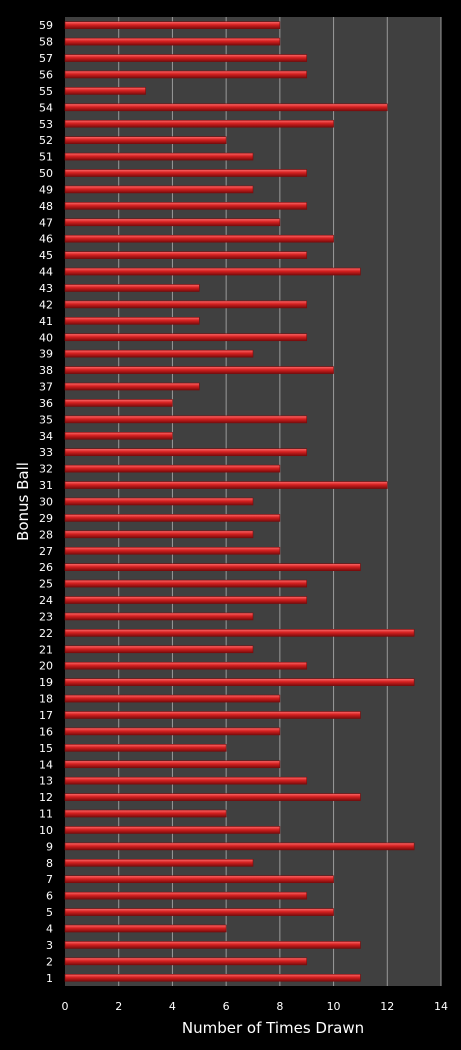 The width and height of the screenshot is (461, 1050). Describe the element at coordinates (46, 321) in the screenshot. I see `y-tick-label: 41` at that location.